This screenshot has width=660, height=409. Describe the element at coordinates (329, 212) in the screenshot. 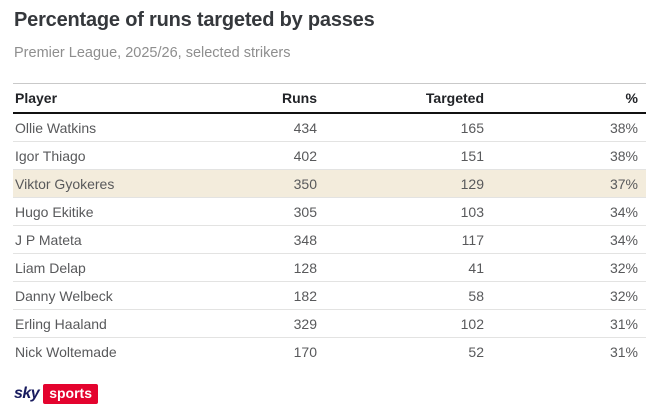

I see `table-row: Hugo Ekitike 305 103 34%` at that location.